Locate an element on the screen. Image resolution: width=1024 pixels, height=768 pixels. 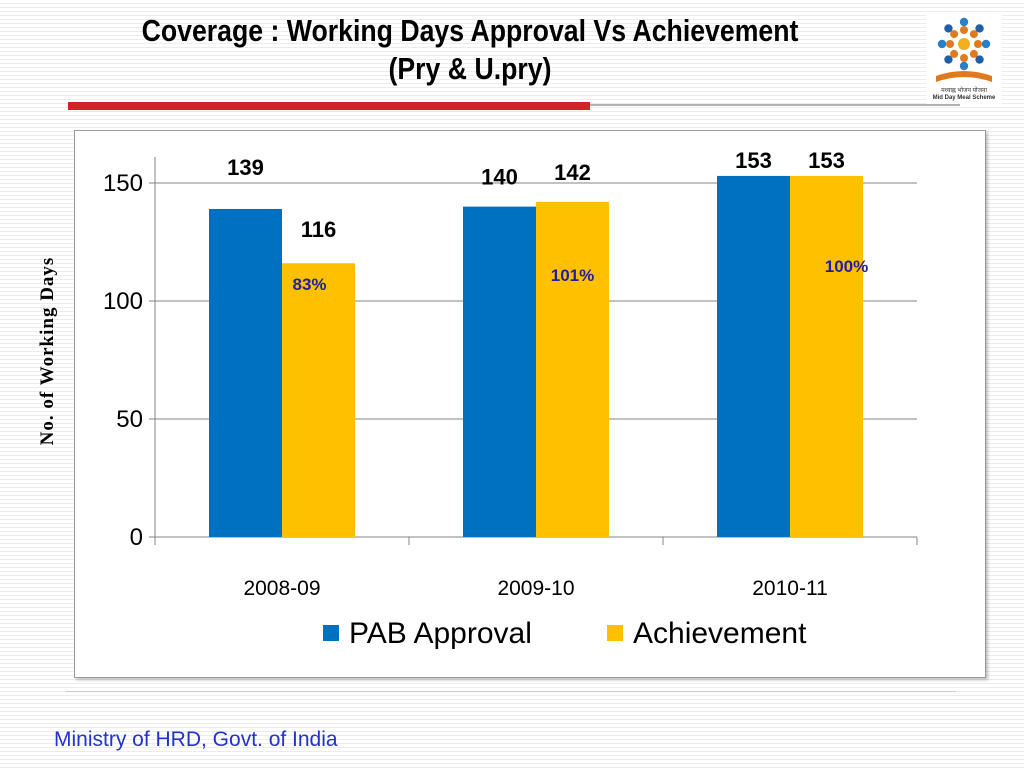
legend-label-pab-approval: PAB Approval is located at coordinates (440, 633).